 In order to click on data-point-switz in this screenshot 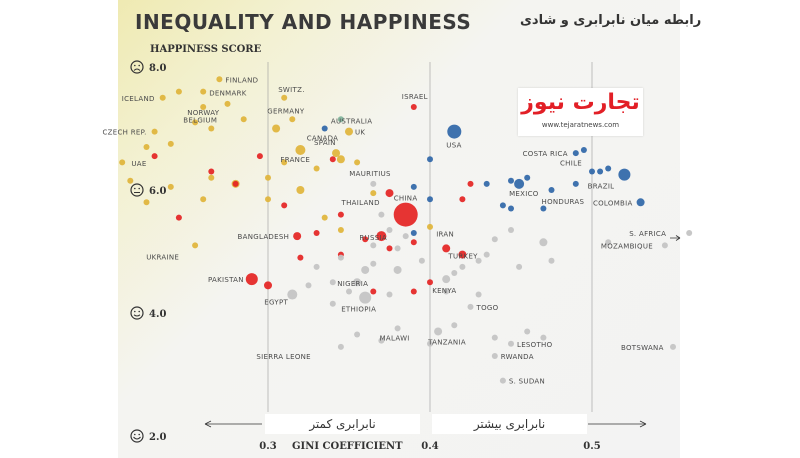, I will do `click(284, 97)`.